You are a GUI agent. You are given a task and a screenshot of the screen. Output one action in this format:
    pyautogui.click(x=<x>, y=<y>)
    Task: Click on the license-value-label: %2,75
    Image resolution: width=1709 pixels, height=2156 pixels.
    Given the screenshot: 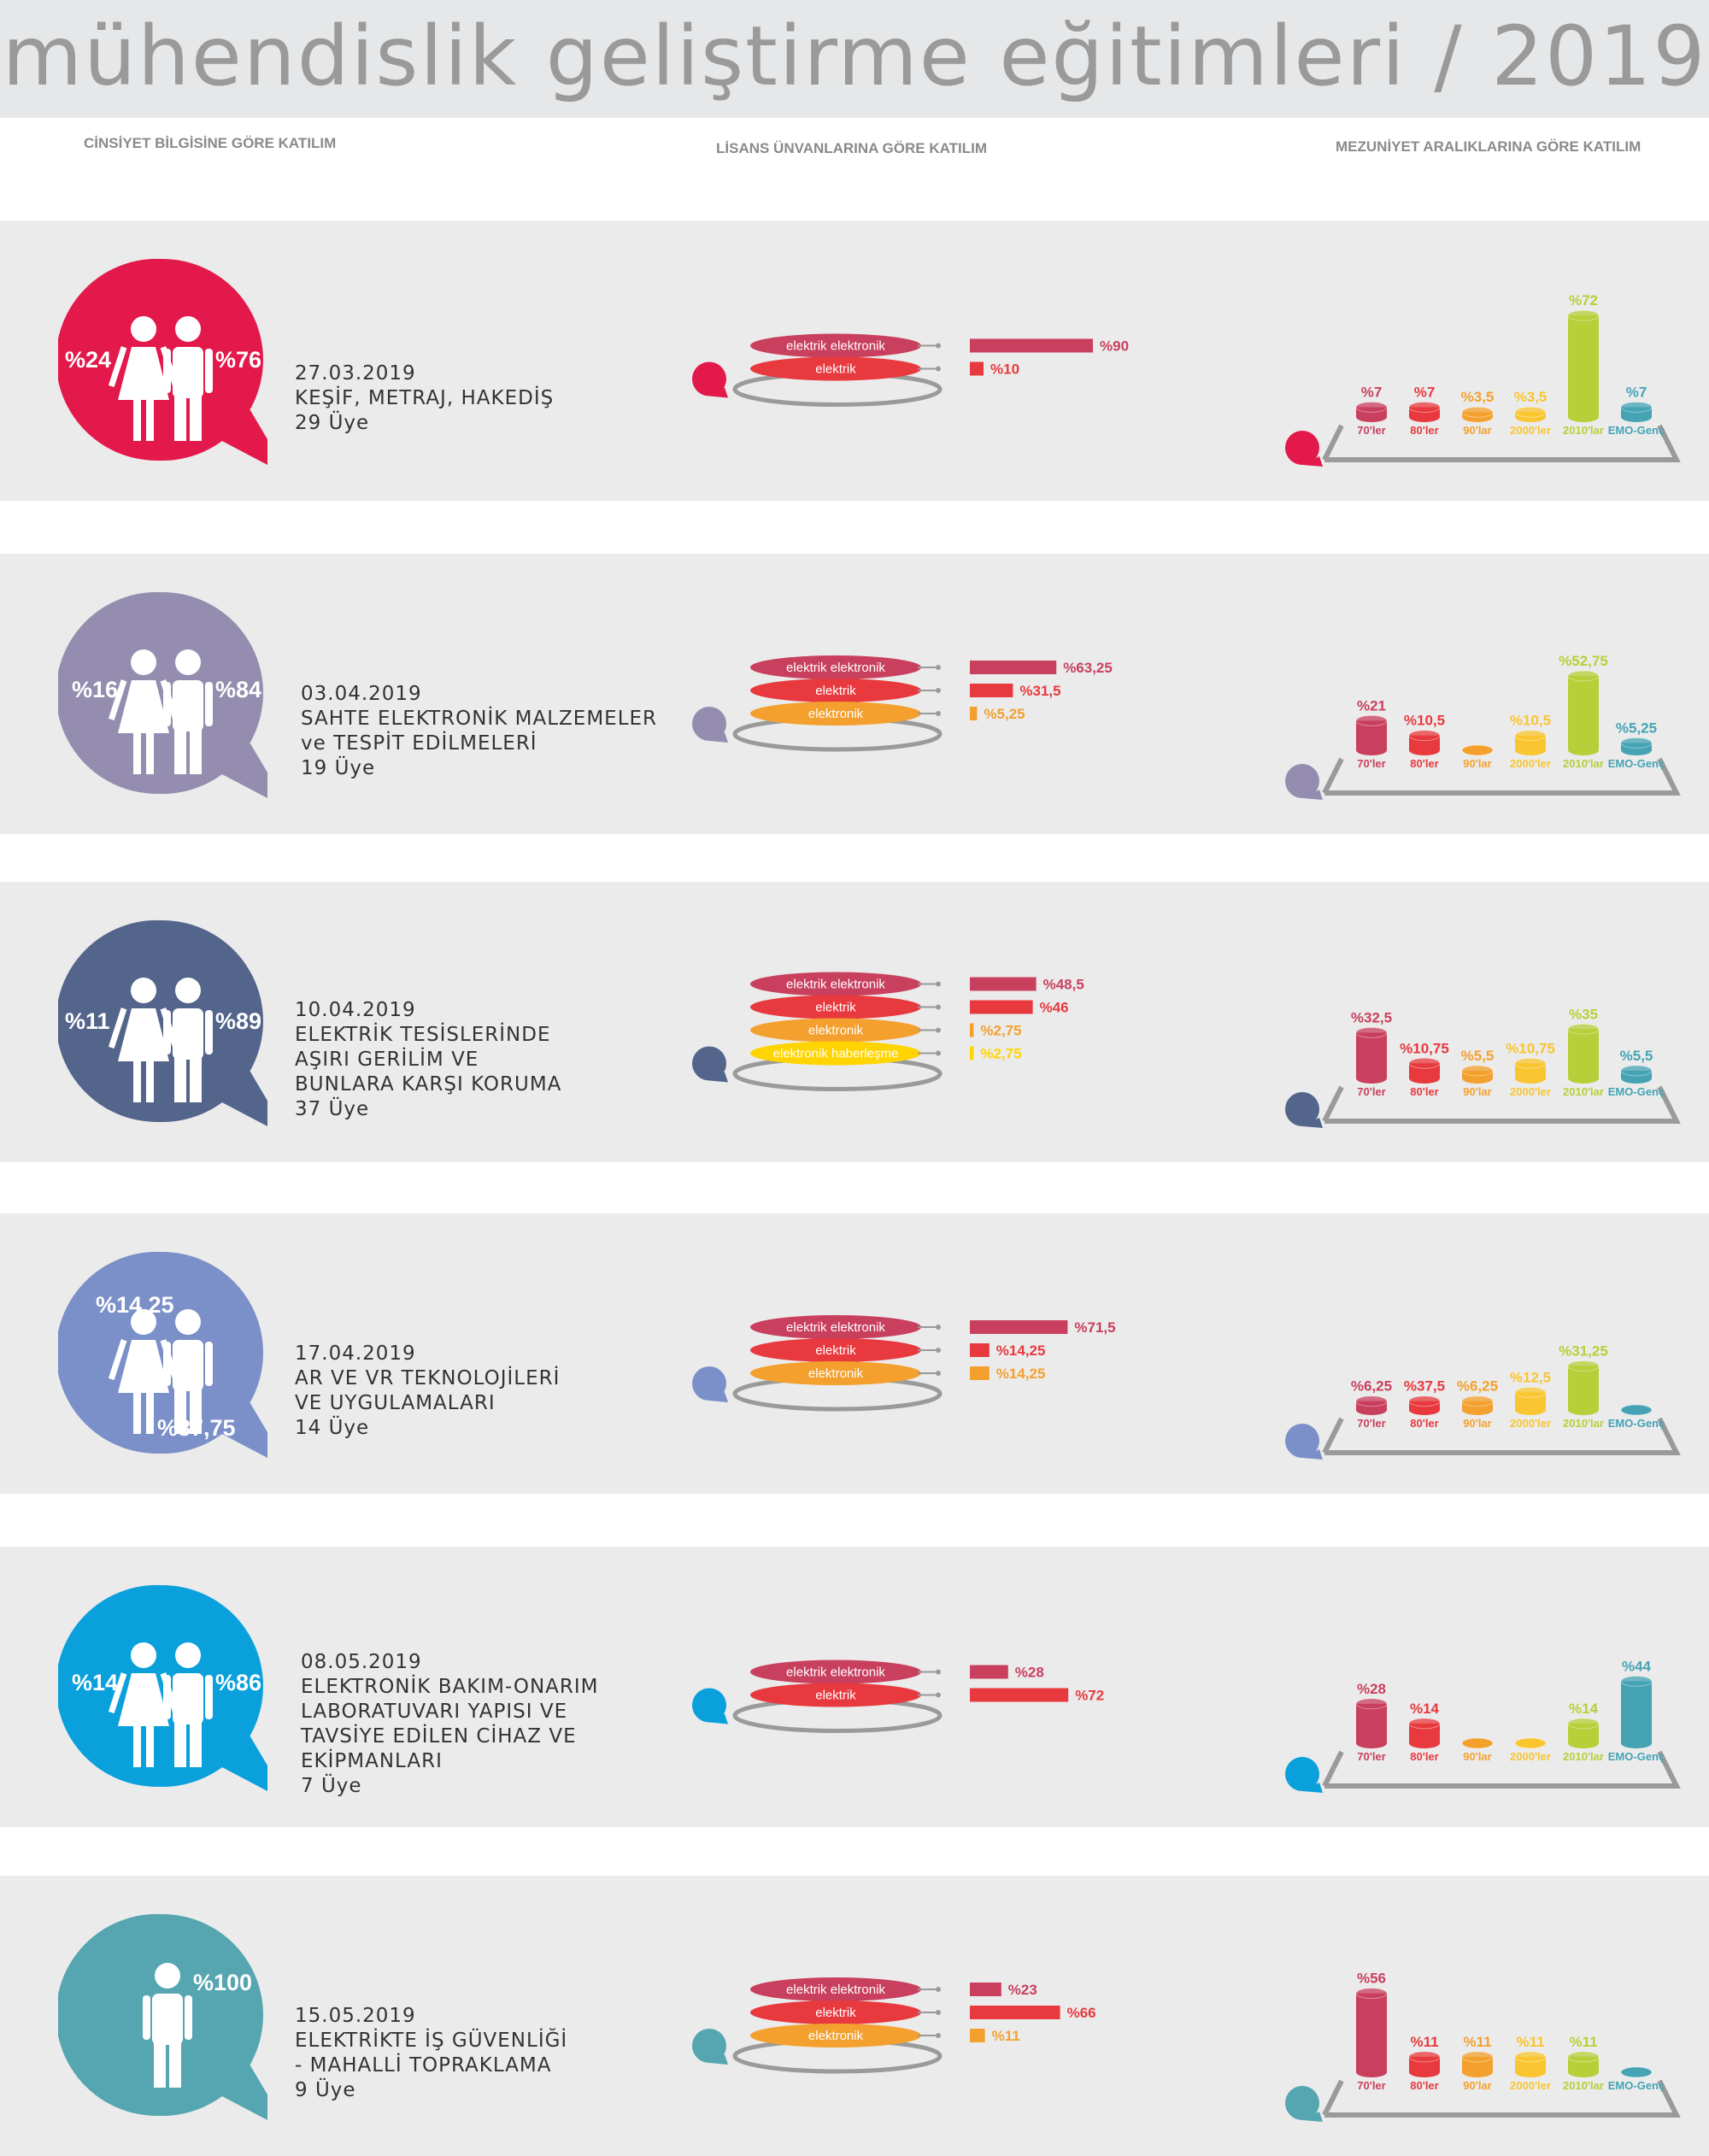 What is the action you would take?
    pyautogui.click(x=1001, y=1031)
    